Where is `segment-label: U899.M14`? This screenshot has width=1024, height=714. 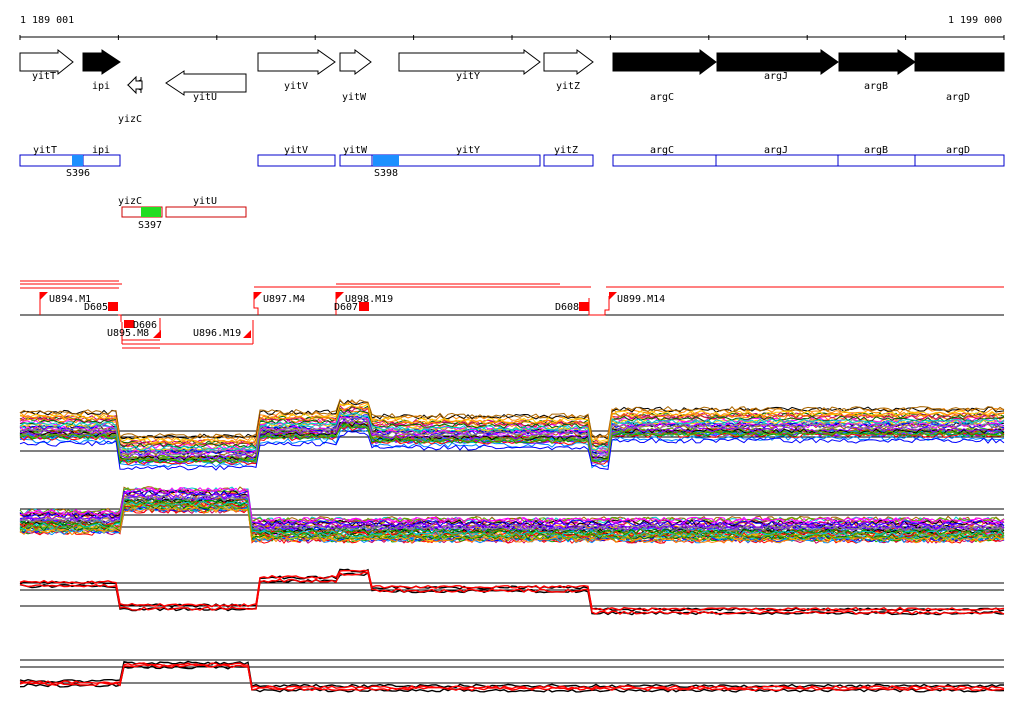
segment-label: U899.M14 is located at coordinates (641, 299).